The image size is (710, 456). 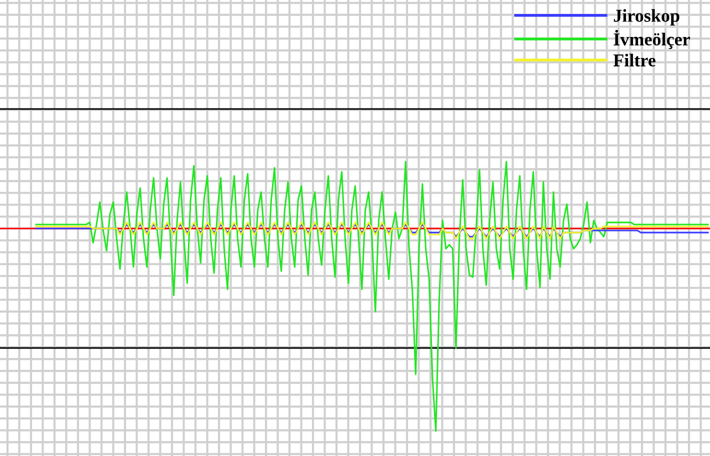 I want to click on legend-label: İvmeölçer, so click(x=652, y=40).